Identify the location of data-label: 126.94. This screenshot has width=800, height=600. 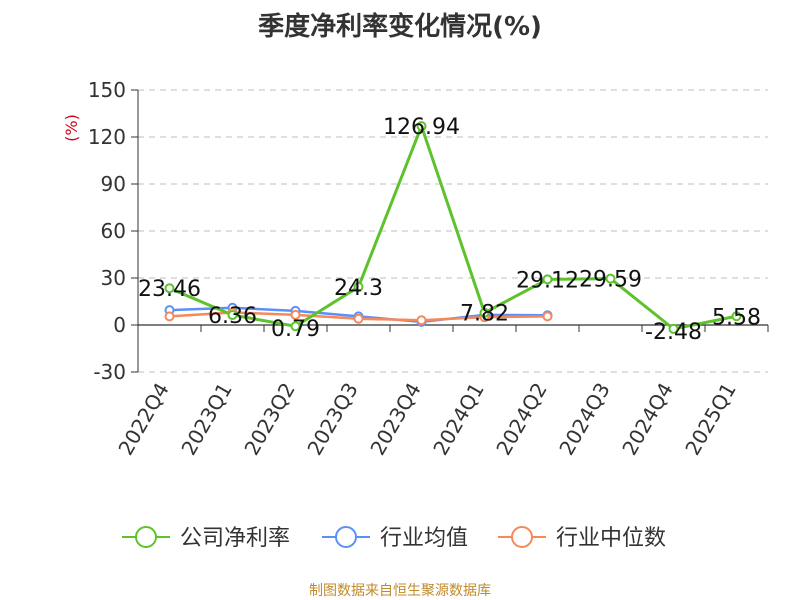
(421, 127).